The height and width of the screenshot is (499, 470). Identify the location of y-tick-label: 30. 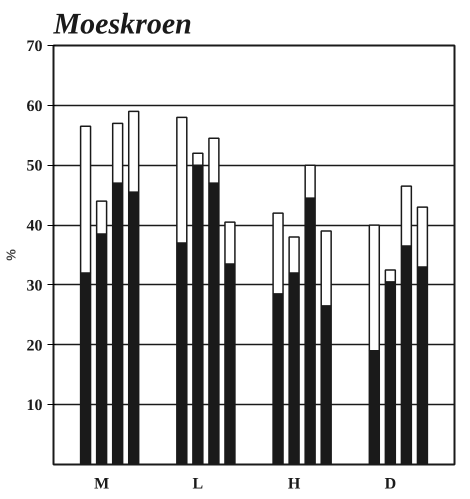
(34, 285).